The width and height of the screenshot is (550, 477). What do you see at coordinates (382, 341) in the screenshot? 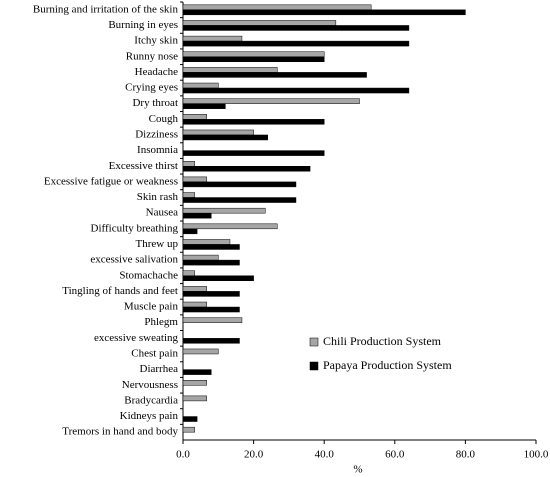
I see `legend-label: Chili Production System` at bounding box center [382, 341].